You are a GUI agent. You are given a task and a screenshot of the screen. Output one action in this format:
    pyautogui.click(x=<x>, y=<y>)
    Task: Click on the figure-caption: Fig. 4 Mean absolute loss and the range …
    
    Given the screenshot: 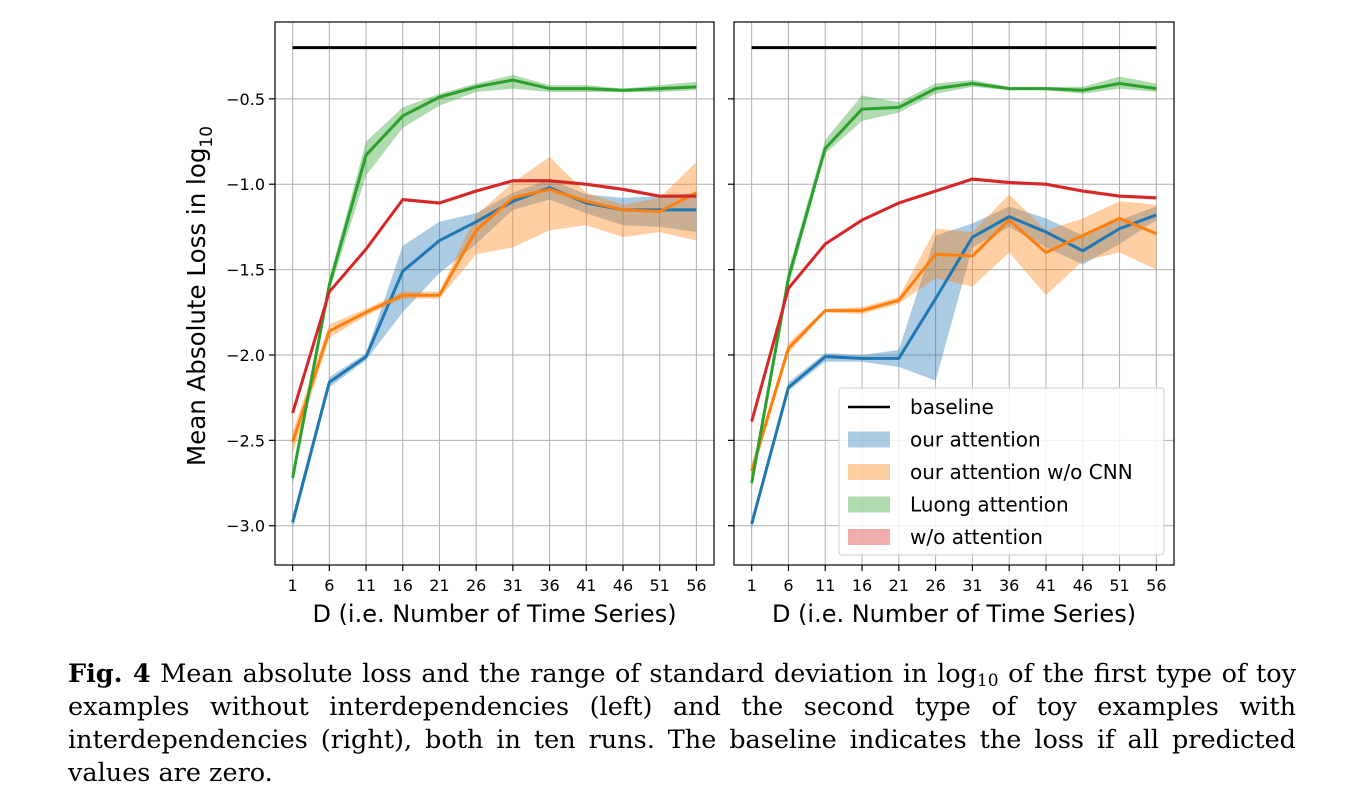 What is the action you would take?
    pyautogui.click(x=682, y=724)
    